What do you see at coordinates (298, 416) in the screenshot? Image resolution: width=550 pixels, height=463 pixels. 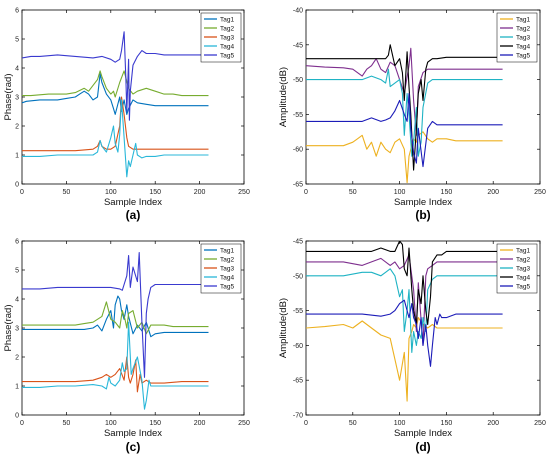 I see `y-tick-label: -70` at bounding box center [298, 416].